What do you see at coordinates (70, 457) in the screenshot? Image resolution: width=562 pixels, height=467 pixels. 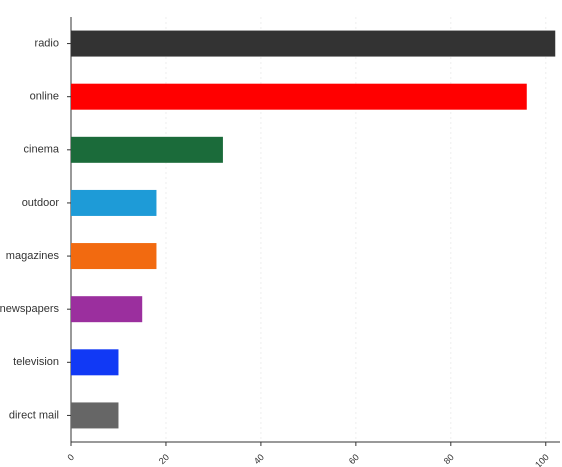 I see `x-tick-label: 0` at bounding box center [70, 457].